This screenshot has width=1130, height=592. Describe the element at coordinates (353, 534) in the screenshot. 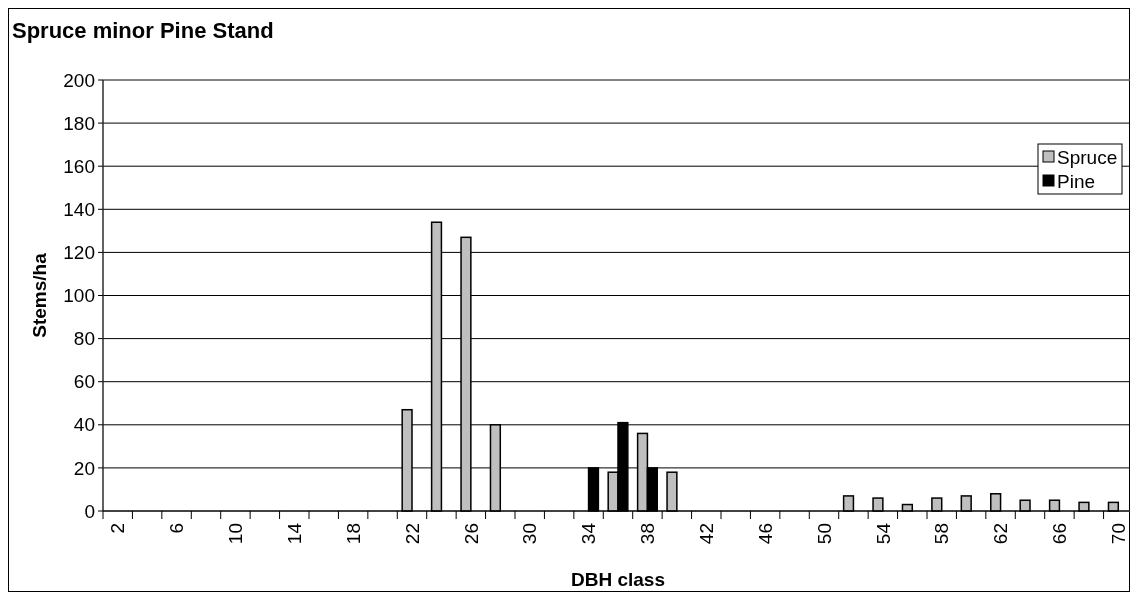

I see `x-tick-label: 18` at that location.